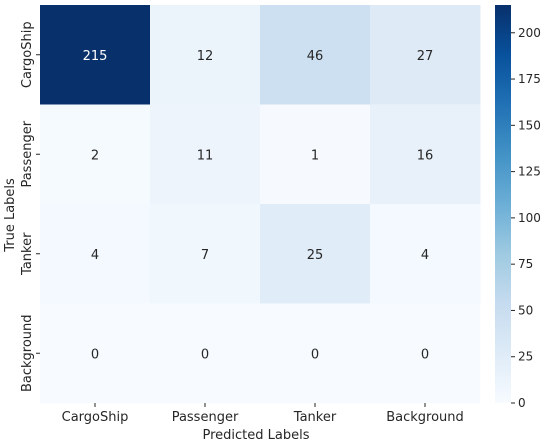  I want to click on cell-value-label: 2, so click(95, 155).